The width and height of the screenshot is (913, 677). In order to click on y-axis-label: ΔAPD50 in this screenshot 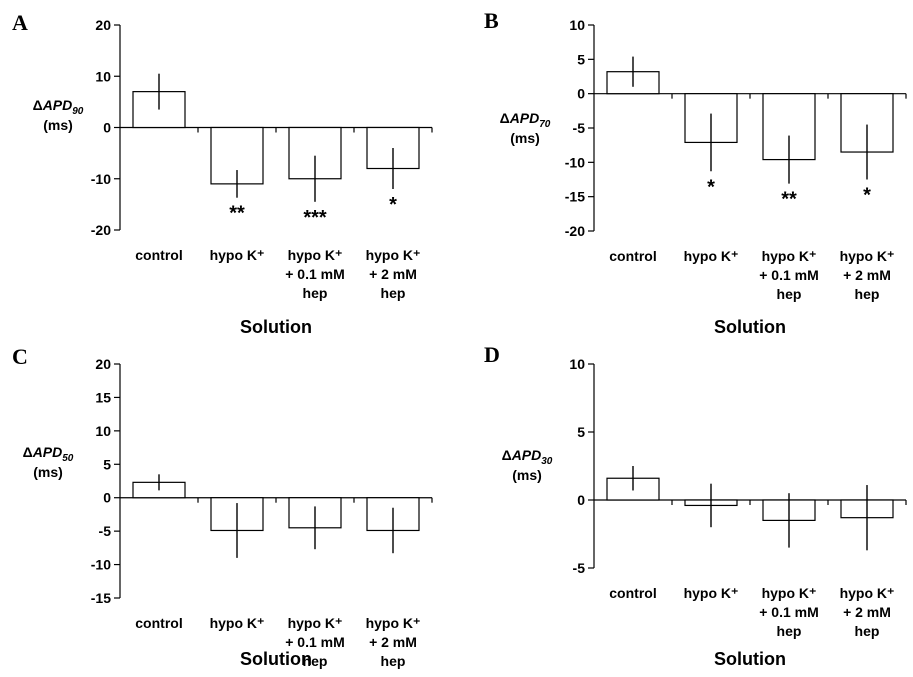, I will do `click(48, 454)`.